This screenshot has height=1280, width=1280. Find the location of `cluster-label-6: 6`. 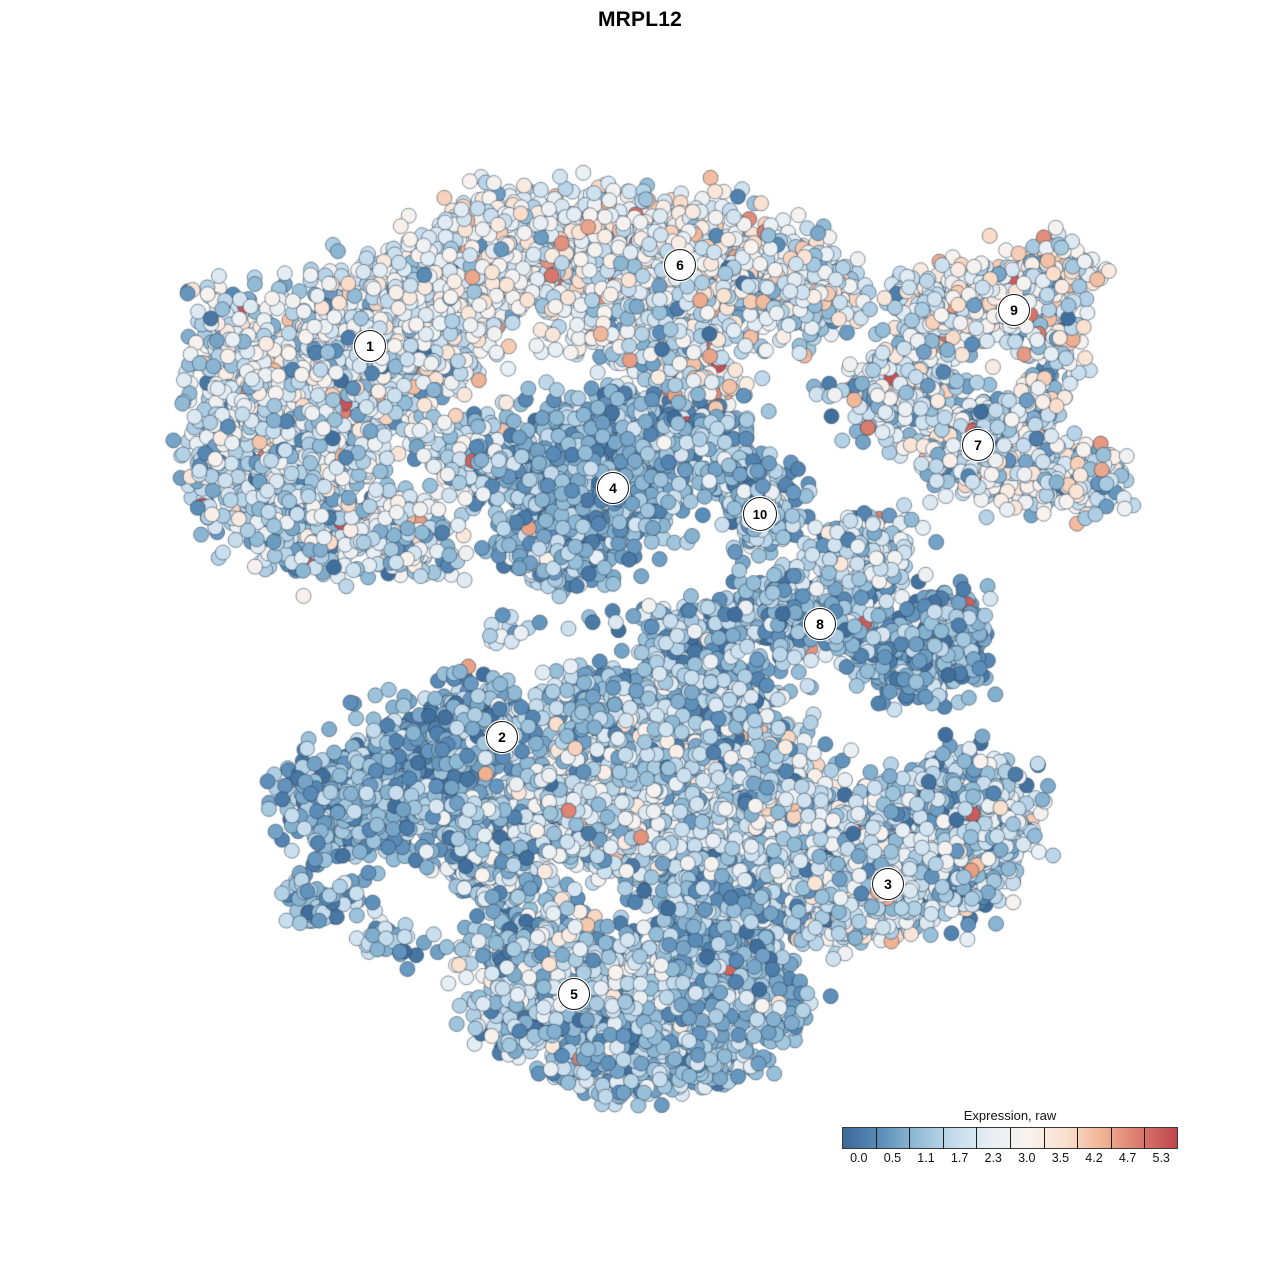

cluster-label-6: 6 is located at coordinates (680, 265).